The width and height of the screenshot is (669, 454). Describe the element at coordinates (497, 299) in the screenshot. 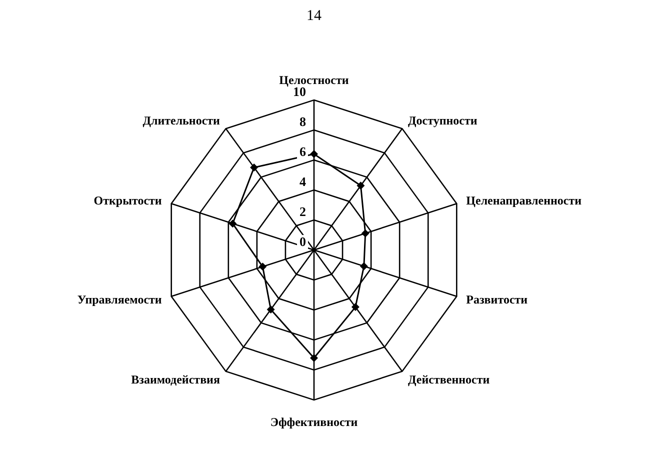

I see `spoke-label: Развитости` at that location.